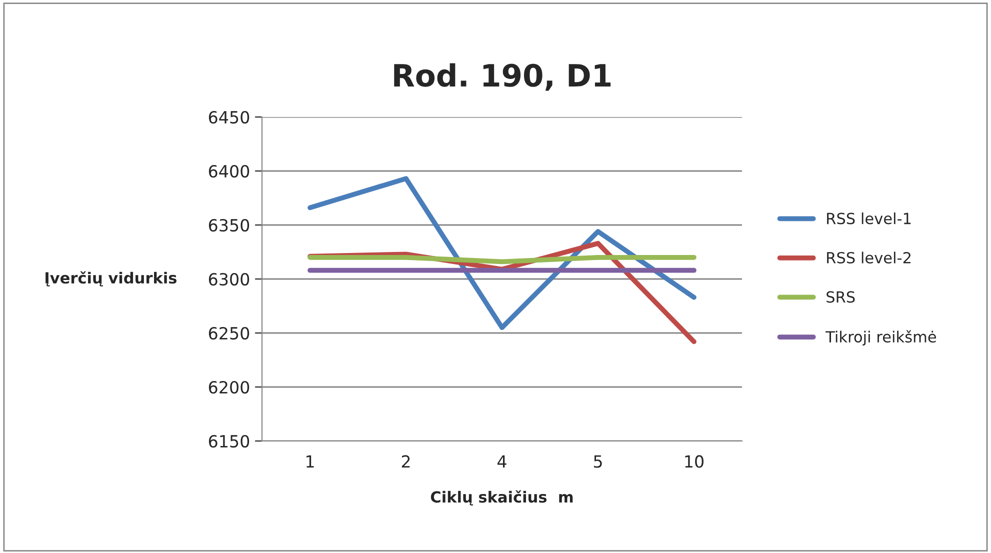  What do you see at coordinates (869, 218) in the screenshot?
I see `legend-label: RSS level-1` at bounding box center [869, 218].